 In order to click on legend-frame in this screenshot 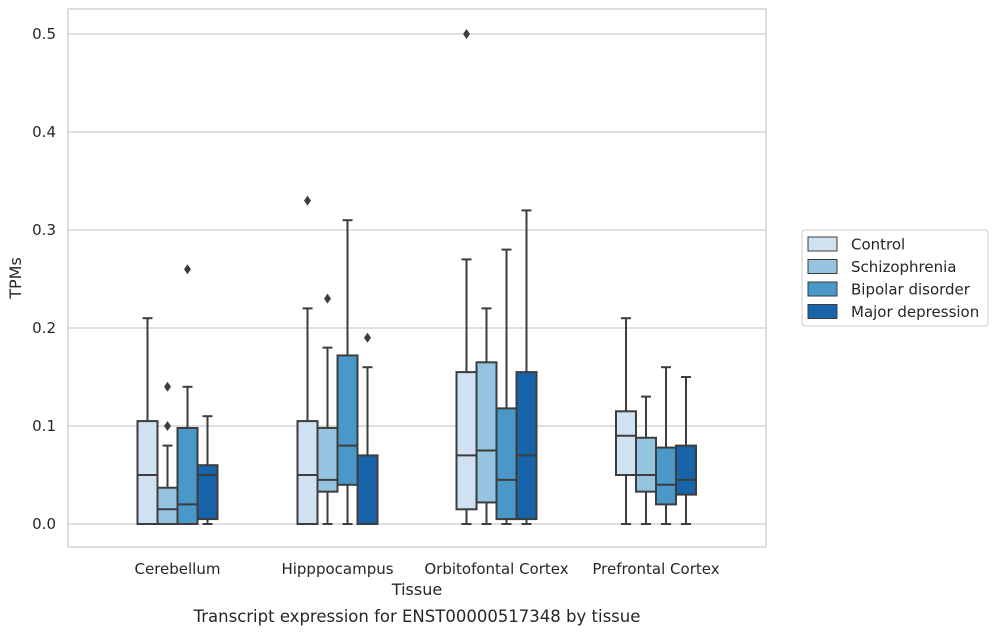, I will do `click(895, 278)`.